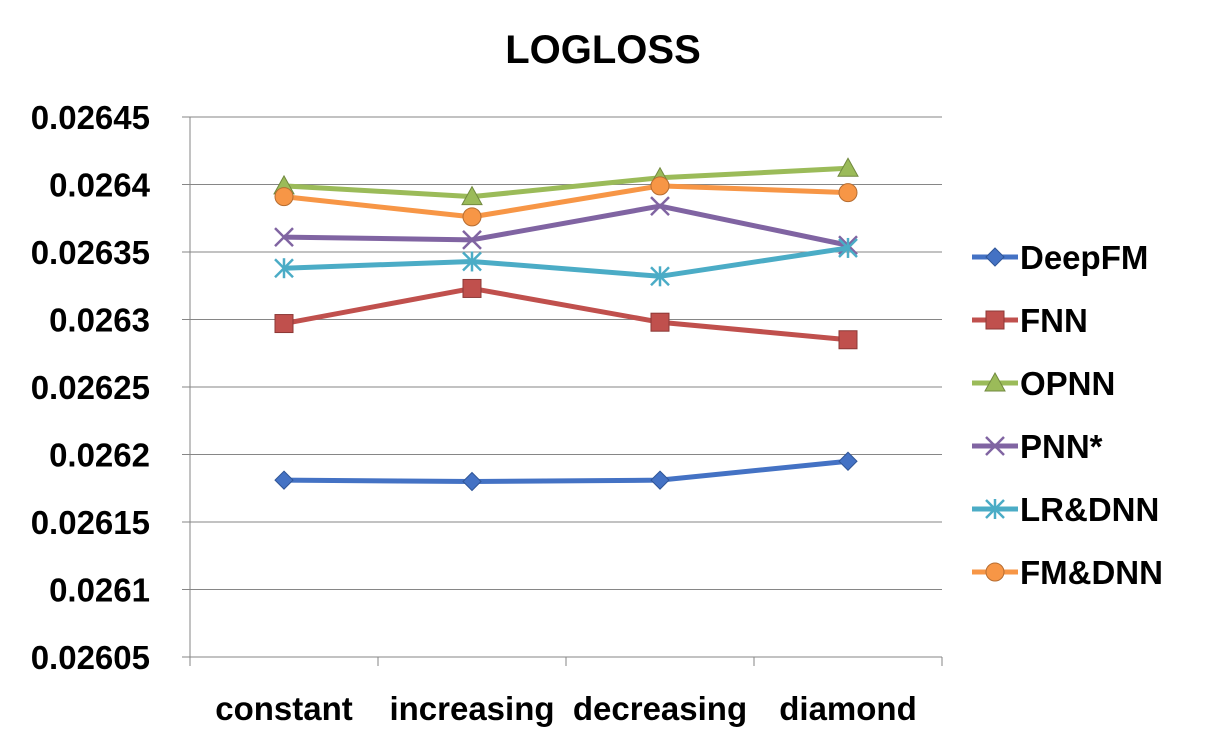 The image size is (1207, 746). I want to click on legend-item: OPNN, so click(1043, 383).